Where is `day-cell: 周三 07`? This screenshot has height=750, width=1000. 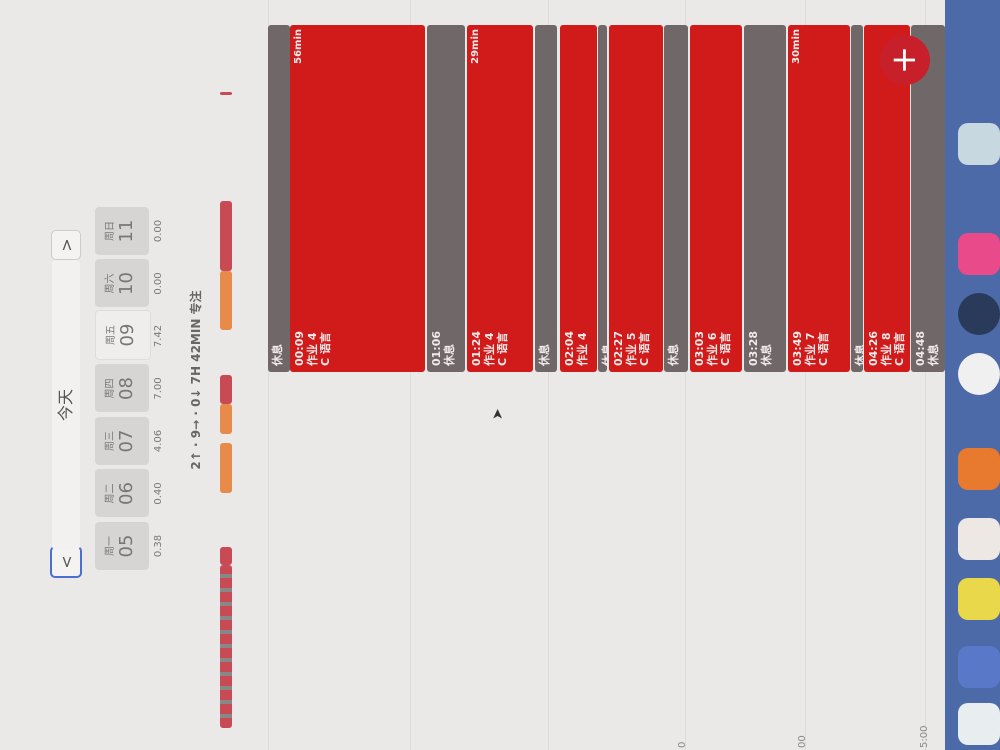
day-cell: 周三 07 is located at coordinates (122, 441).